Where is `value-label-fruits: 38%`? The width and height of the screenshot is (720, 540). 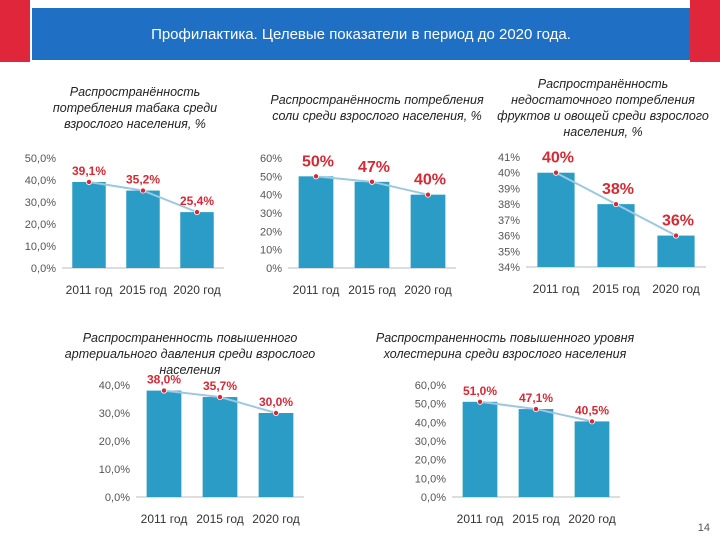 value-label-fruits: 38% is located at coordinates (618, 189).